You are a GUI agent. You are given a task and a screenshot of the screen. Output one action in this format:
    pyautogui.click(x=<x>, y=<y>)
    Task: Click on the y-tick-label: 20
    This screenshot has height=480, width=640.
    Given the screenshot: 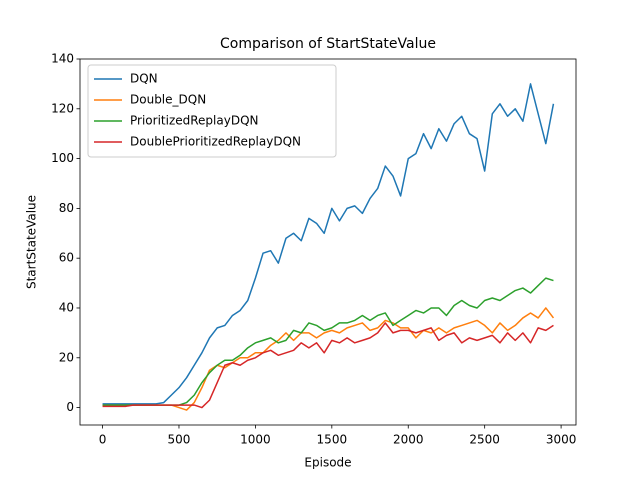 What is the action you would take?
    pyautogui.click(x=66, y=357)
    